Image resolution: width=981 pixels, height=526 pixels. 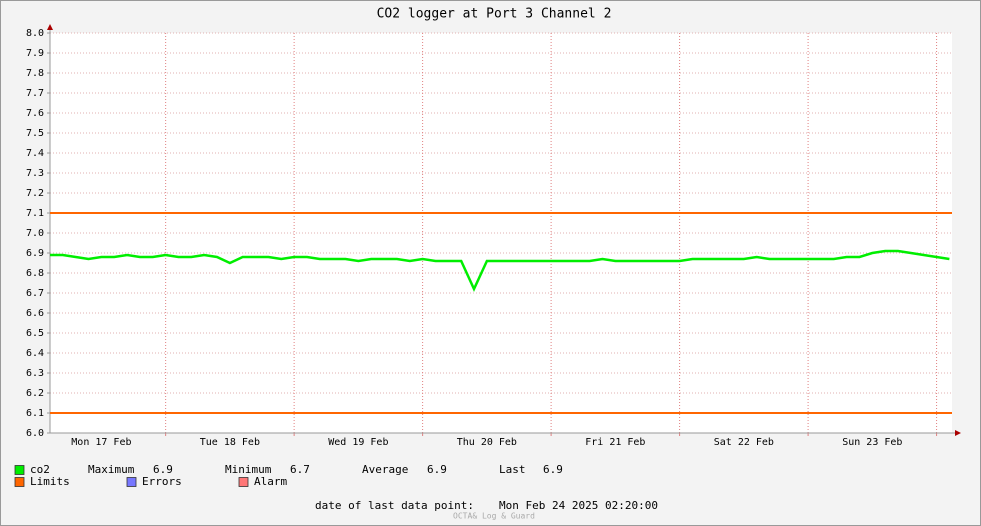 What do you see at coordinates (300, 469) in the screenshot?
I see `stat-value: 6.7` at bounding box center [300, 469].